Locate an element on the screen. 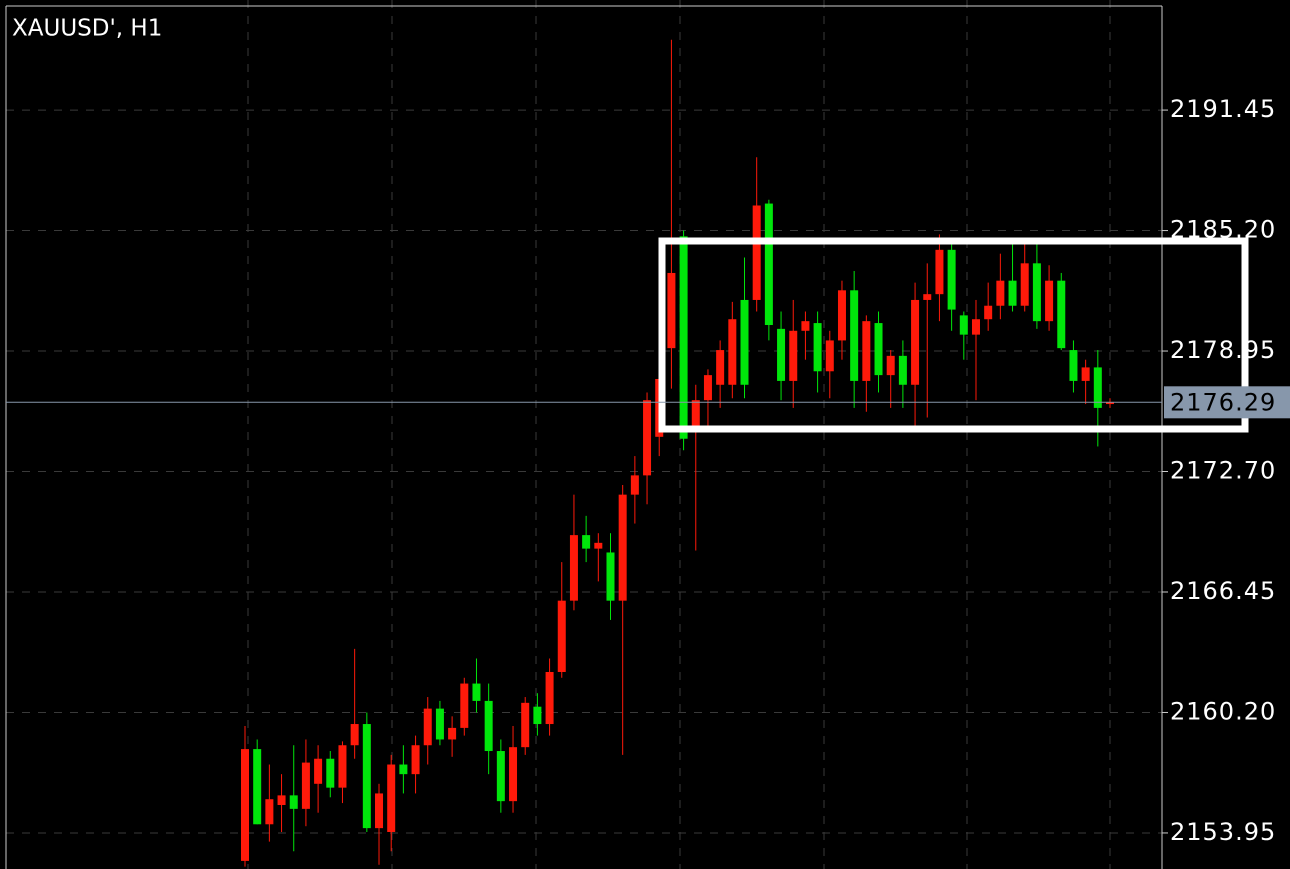 The image size is (1290, 869). y-tick-label: 2153.95 is located at coordinates (1223, 832).